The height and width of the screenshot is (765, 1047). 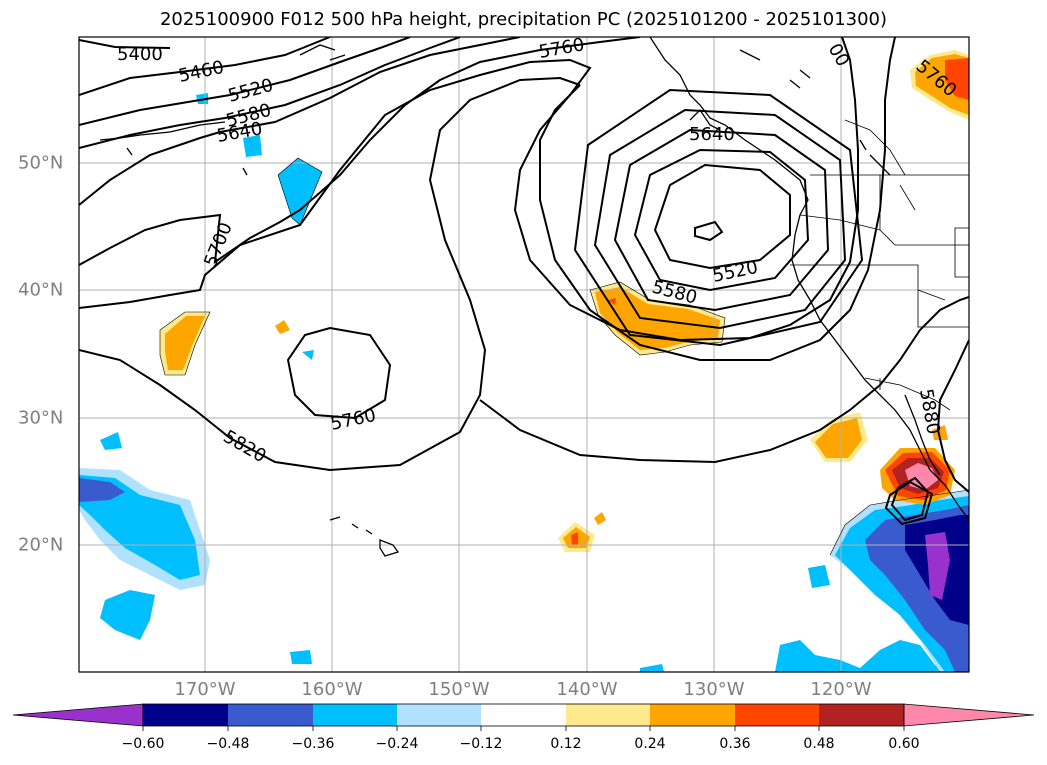 What do you see at coordinates (140, 54) in the screenshot?
I see `contour-label: 5400` at bounding box center [140, 54].